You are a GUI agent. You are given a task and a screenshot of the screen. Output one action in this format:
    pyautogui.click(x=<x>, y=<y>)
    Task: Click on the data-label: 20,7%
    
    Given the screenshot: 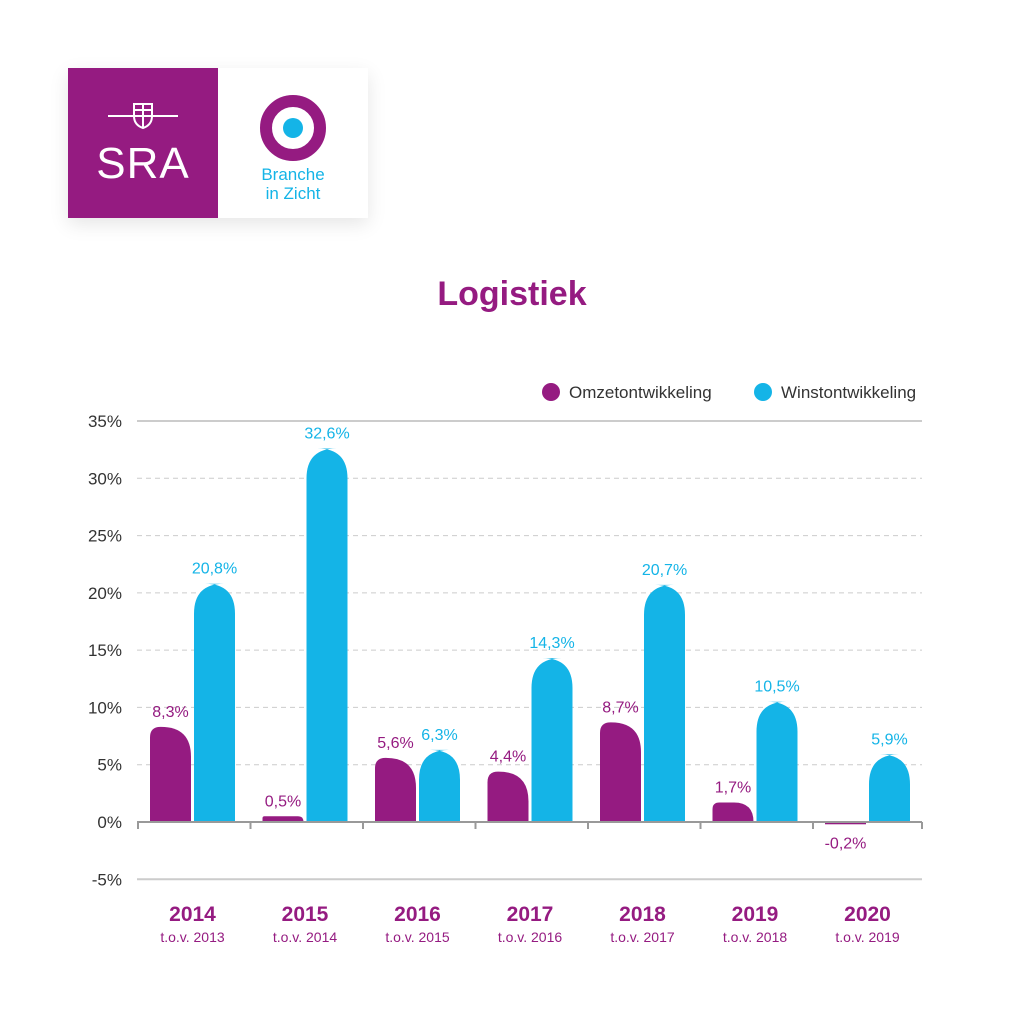 What is the action you would take?
    pyautogui.click(x=664, y=570)
    